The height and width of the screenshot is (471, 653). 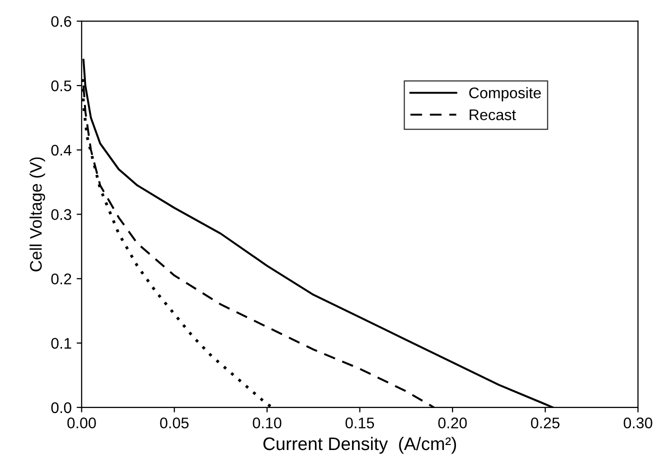 What do you see at coordinates (38, 214) in the screenshot?
I see `y-axis-title: Cell Voltage (V)` at bounding box center [38, 214].